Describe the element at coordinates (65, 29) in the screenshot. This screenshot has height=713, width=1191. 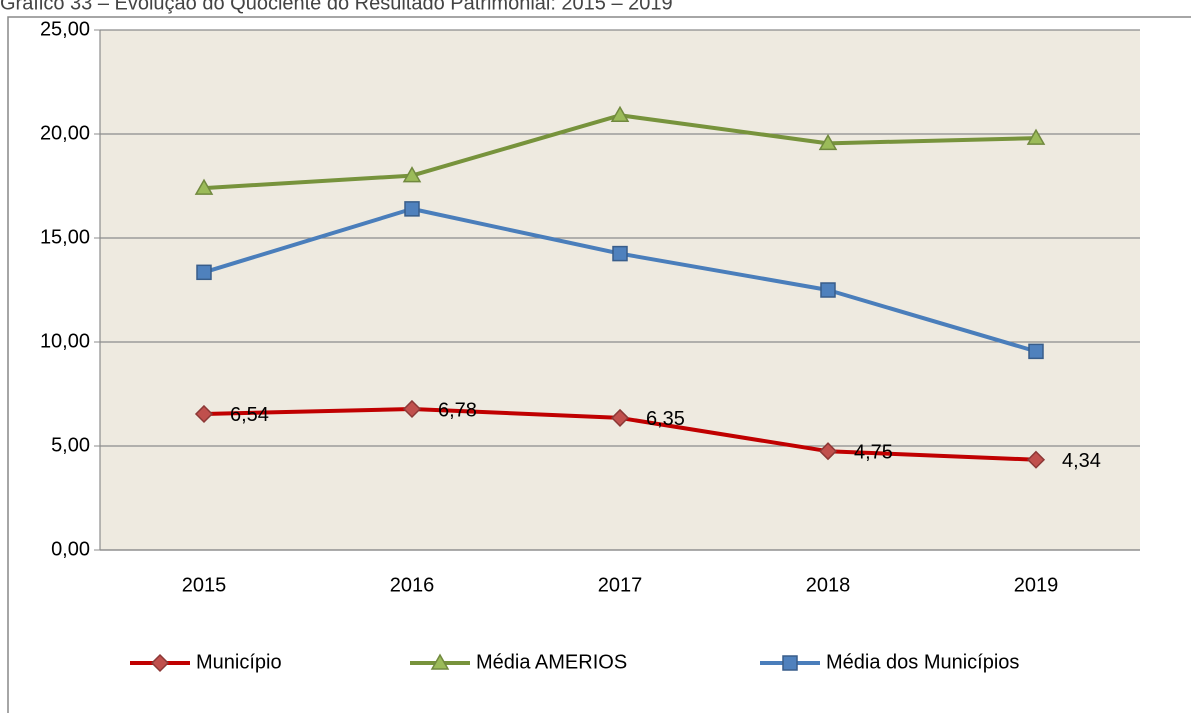
I see `y-tick-label: 25,00` at that location.